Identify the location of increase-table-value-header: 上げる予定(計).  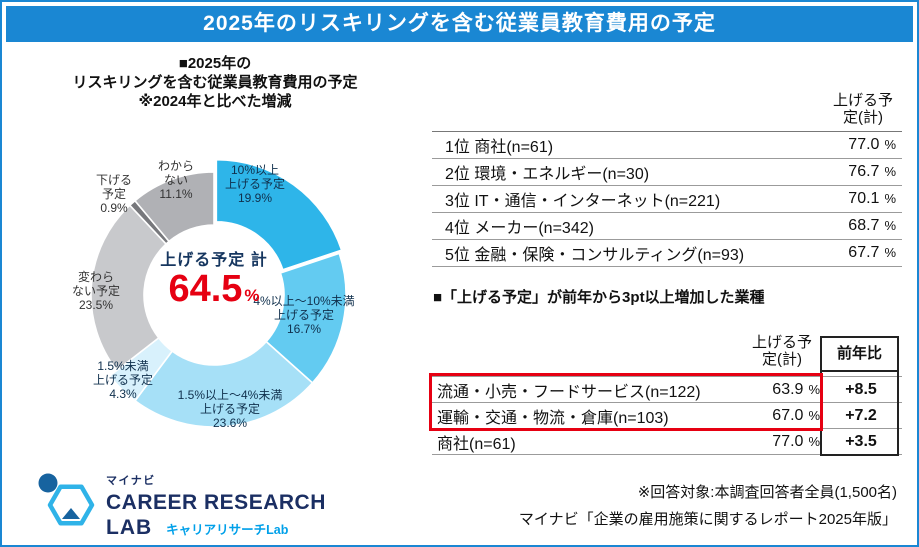
(781, 351).